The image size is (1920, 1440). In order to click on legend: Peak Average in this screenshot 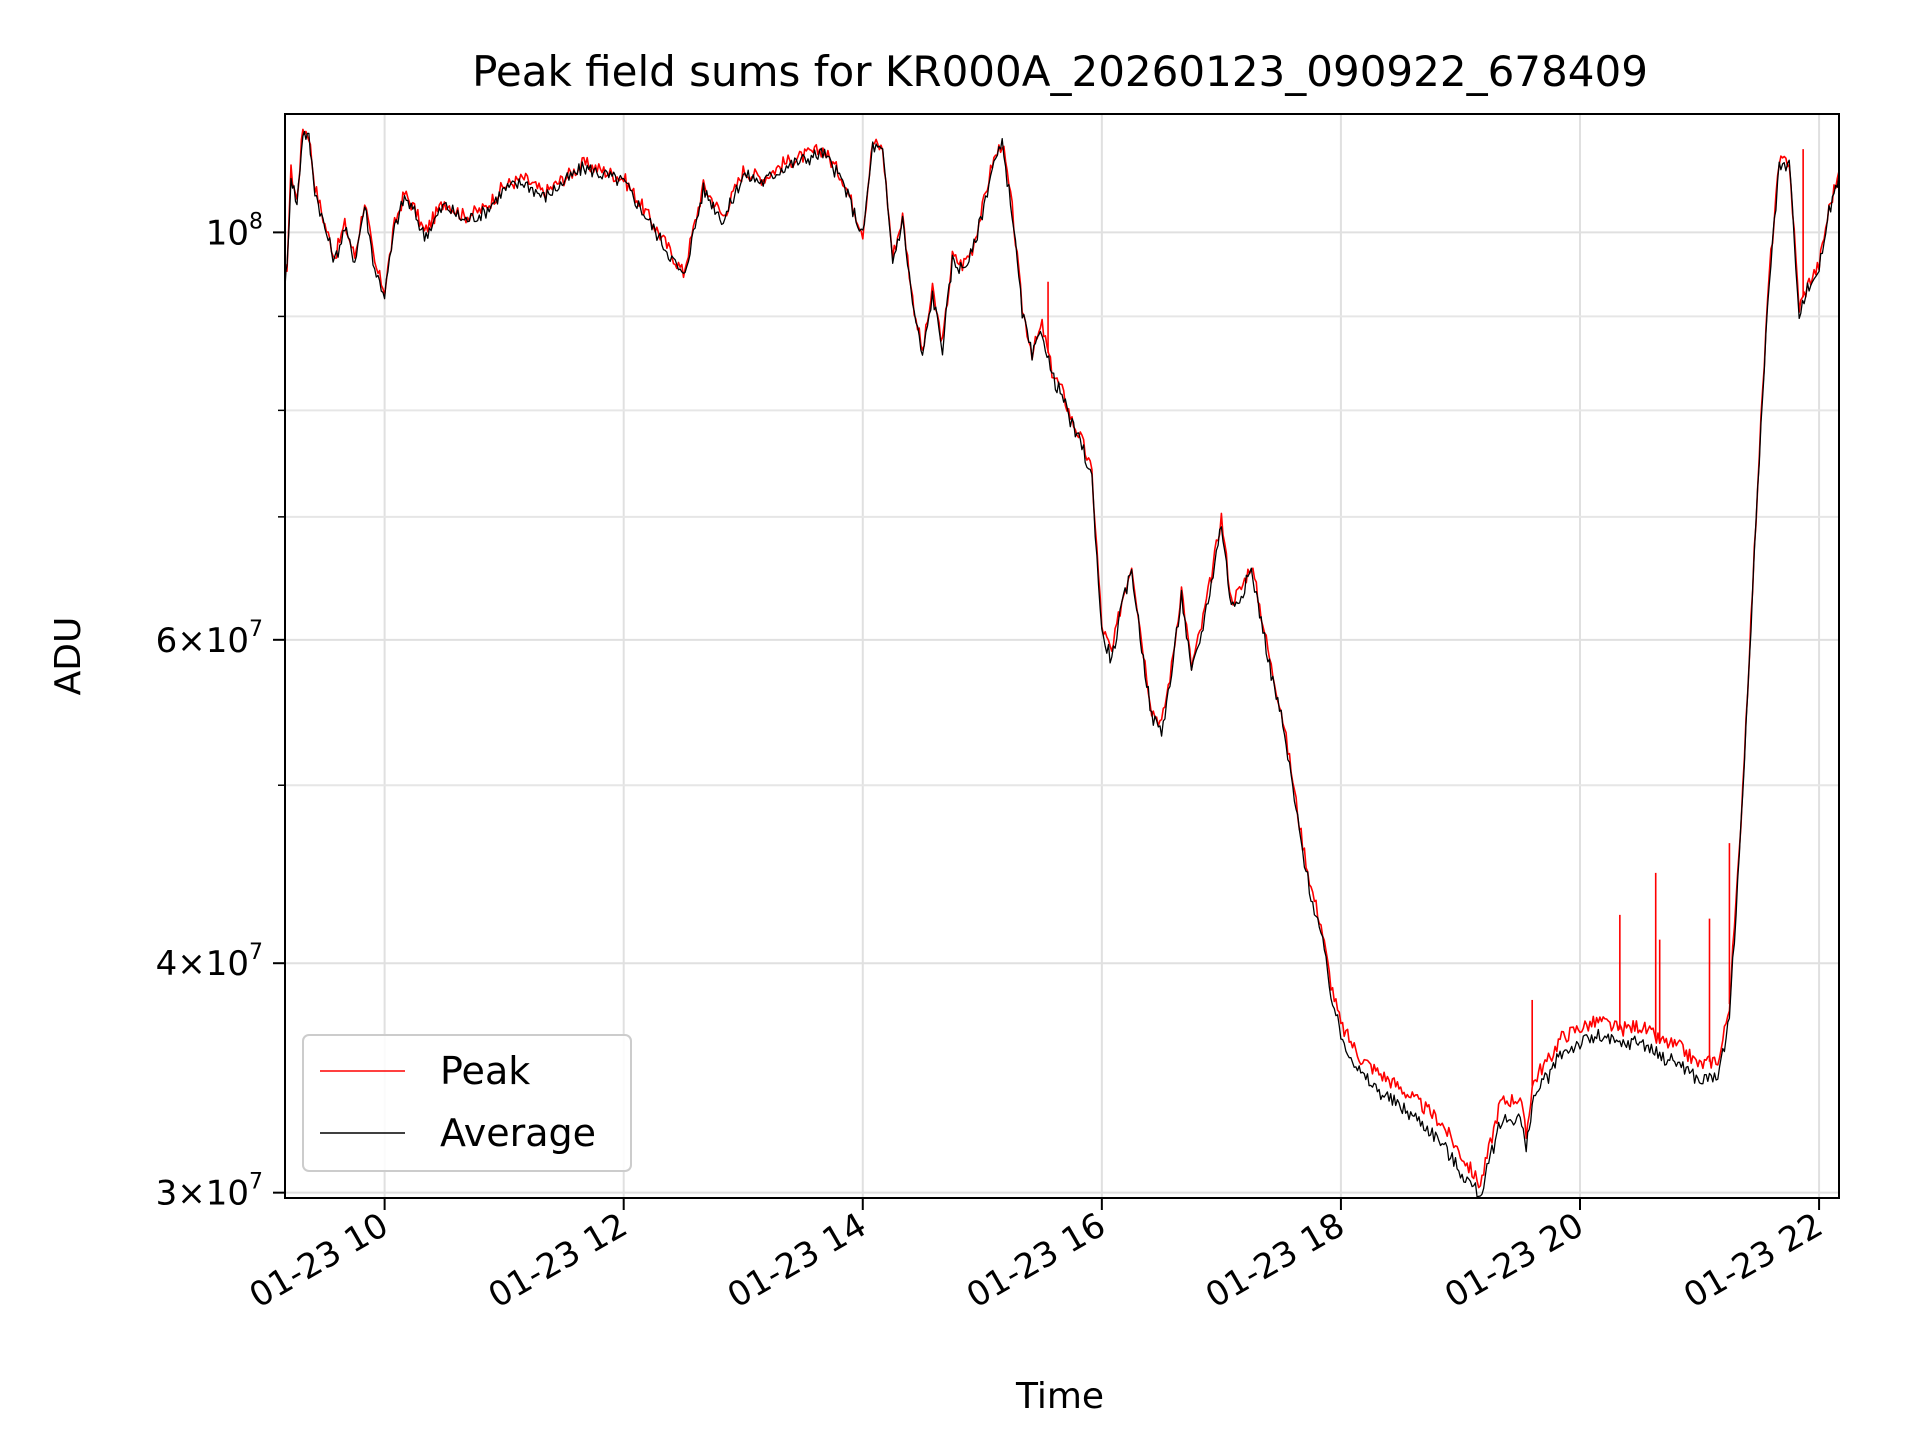, I will do `click(467, 1103)`.